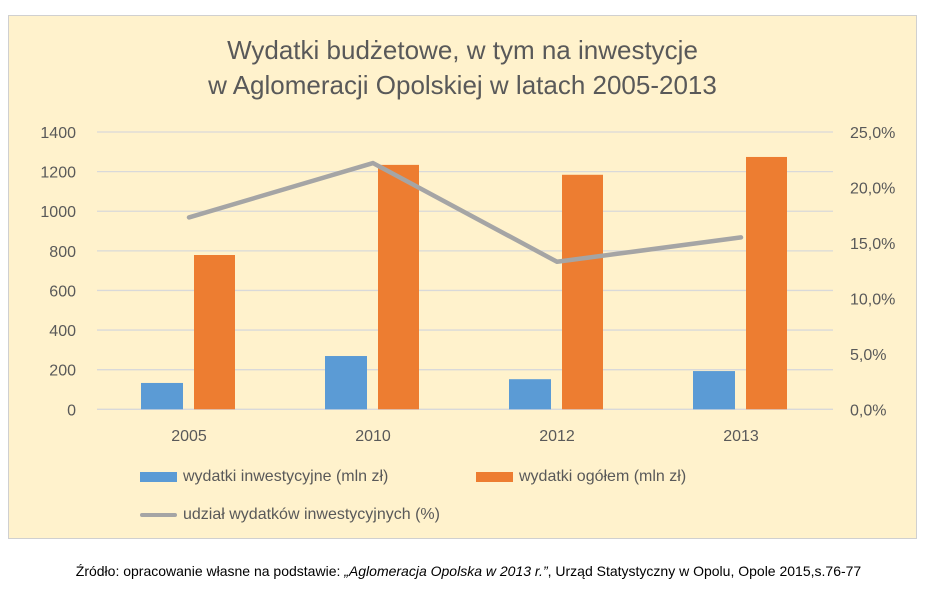 This screenshot has height=595, width=937. Describe the element at coordinates (62, 371) in the screenshot. I see `y-left-tick-label: 200` at that location.